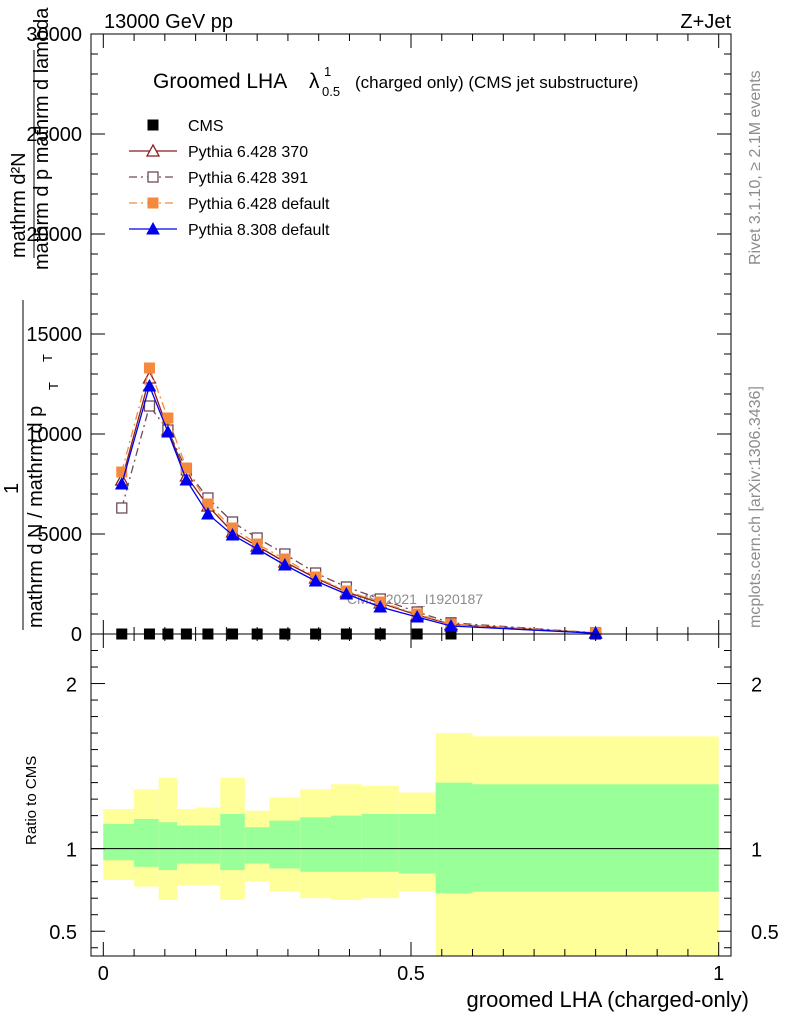 The height and width of the screenshot is (1024, 786). Describe the element at coordinates (31, 800) in the screenshot. I see `ratio-y-label: Ratio to CMS` at that location.